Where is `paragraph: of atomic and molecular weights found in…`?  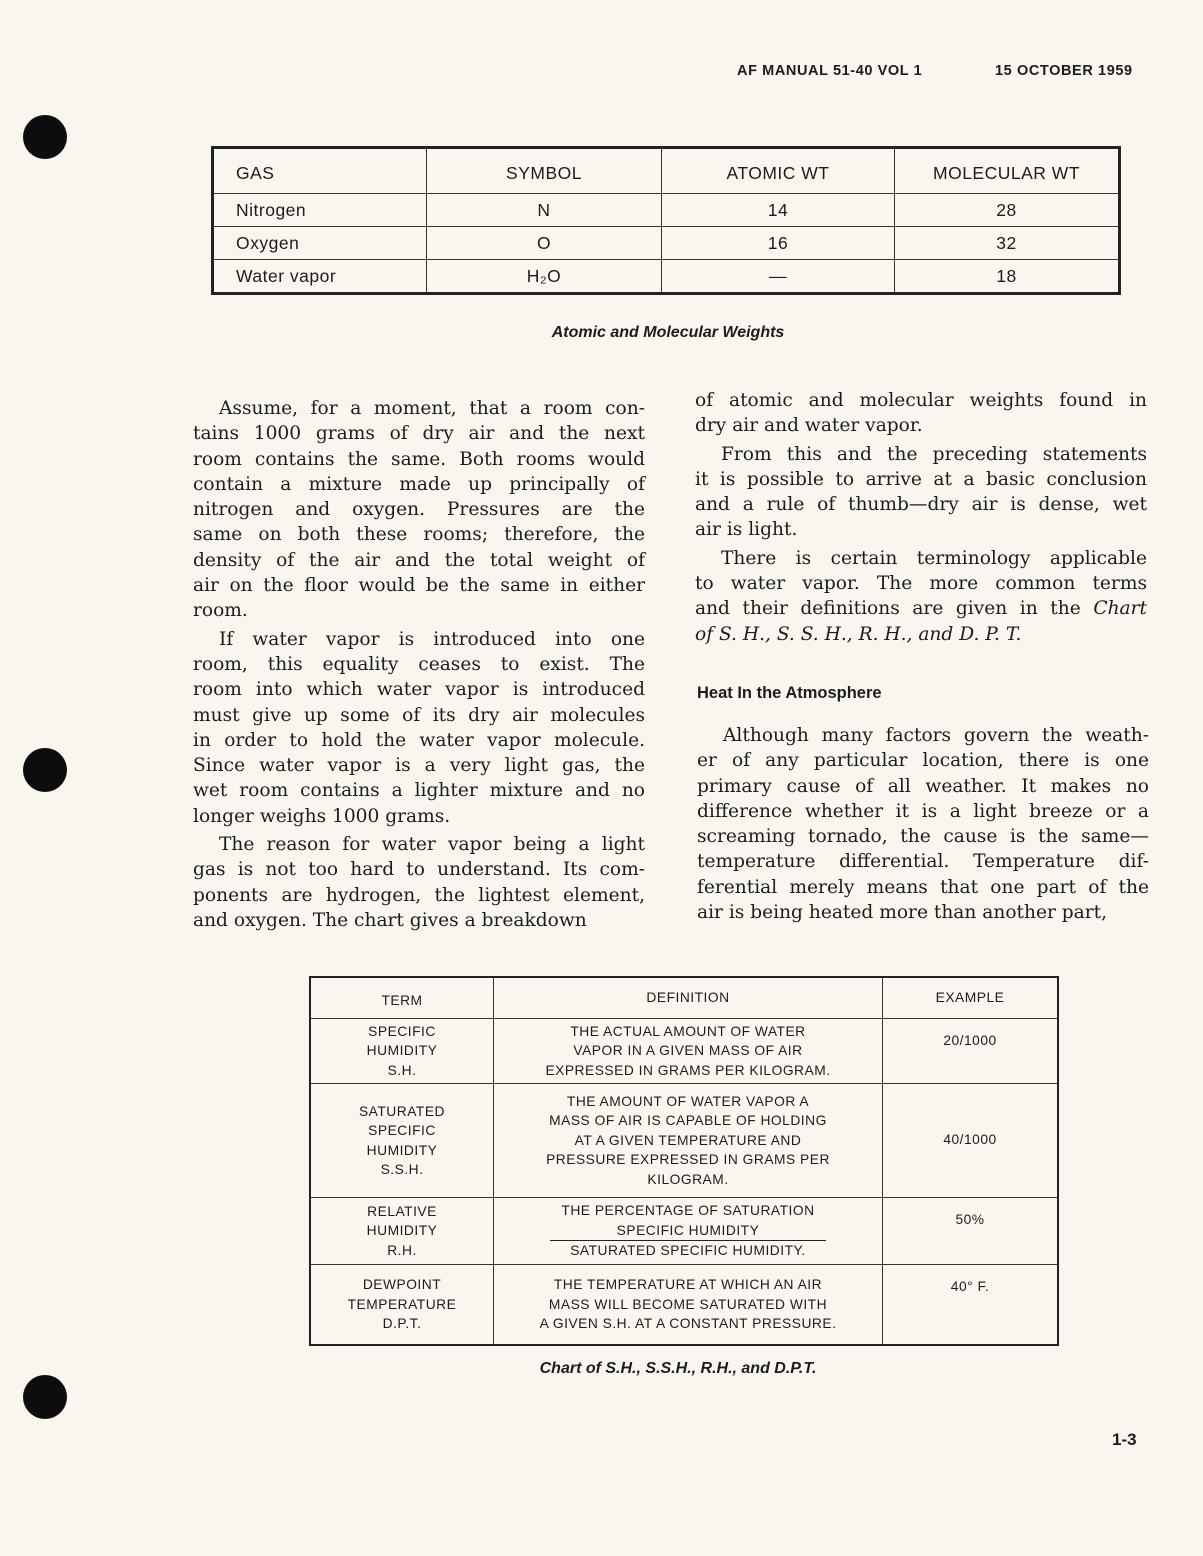 paragraph: of atomic and molecular weights found in… is located at coordinates (921, 413).